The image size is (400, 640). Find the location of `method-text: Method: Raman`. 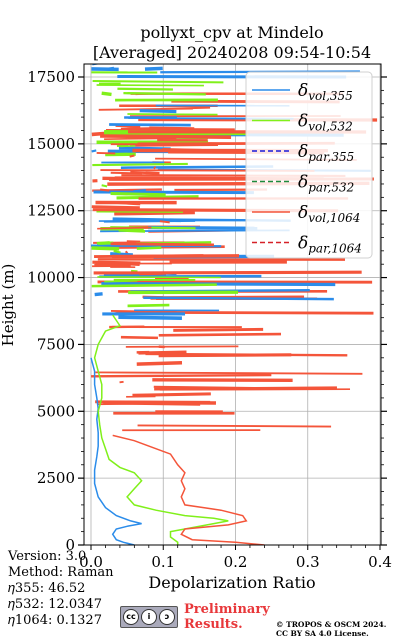

method-text: Method: Raman is located at coordinates (61, 572).